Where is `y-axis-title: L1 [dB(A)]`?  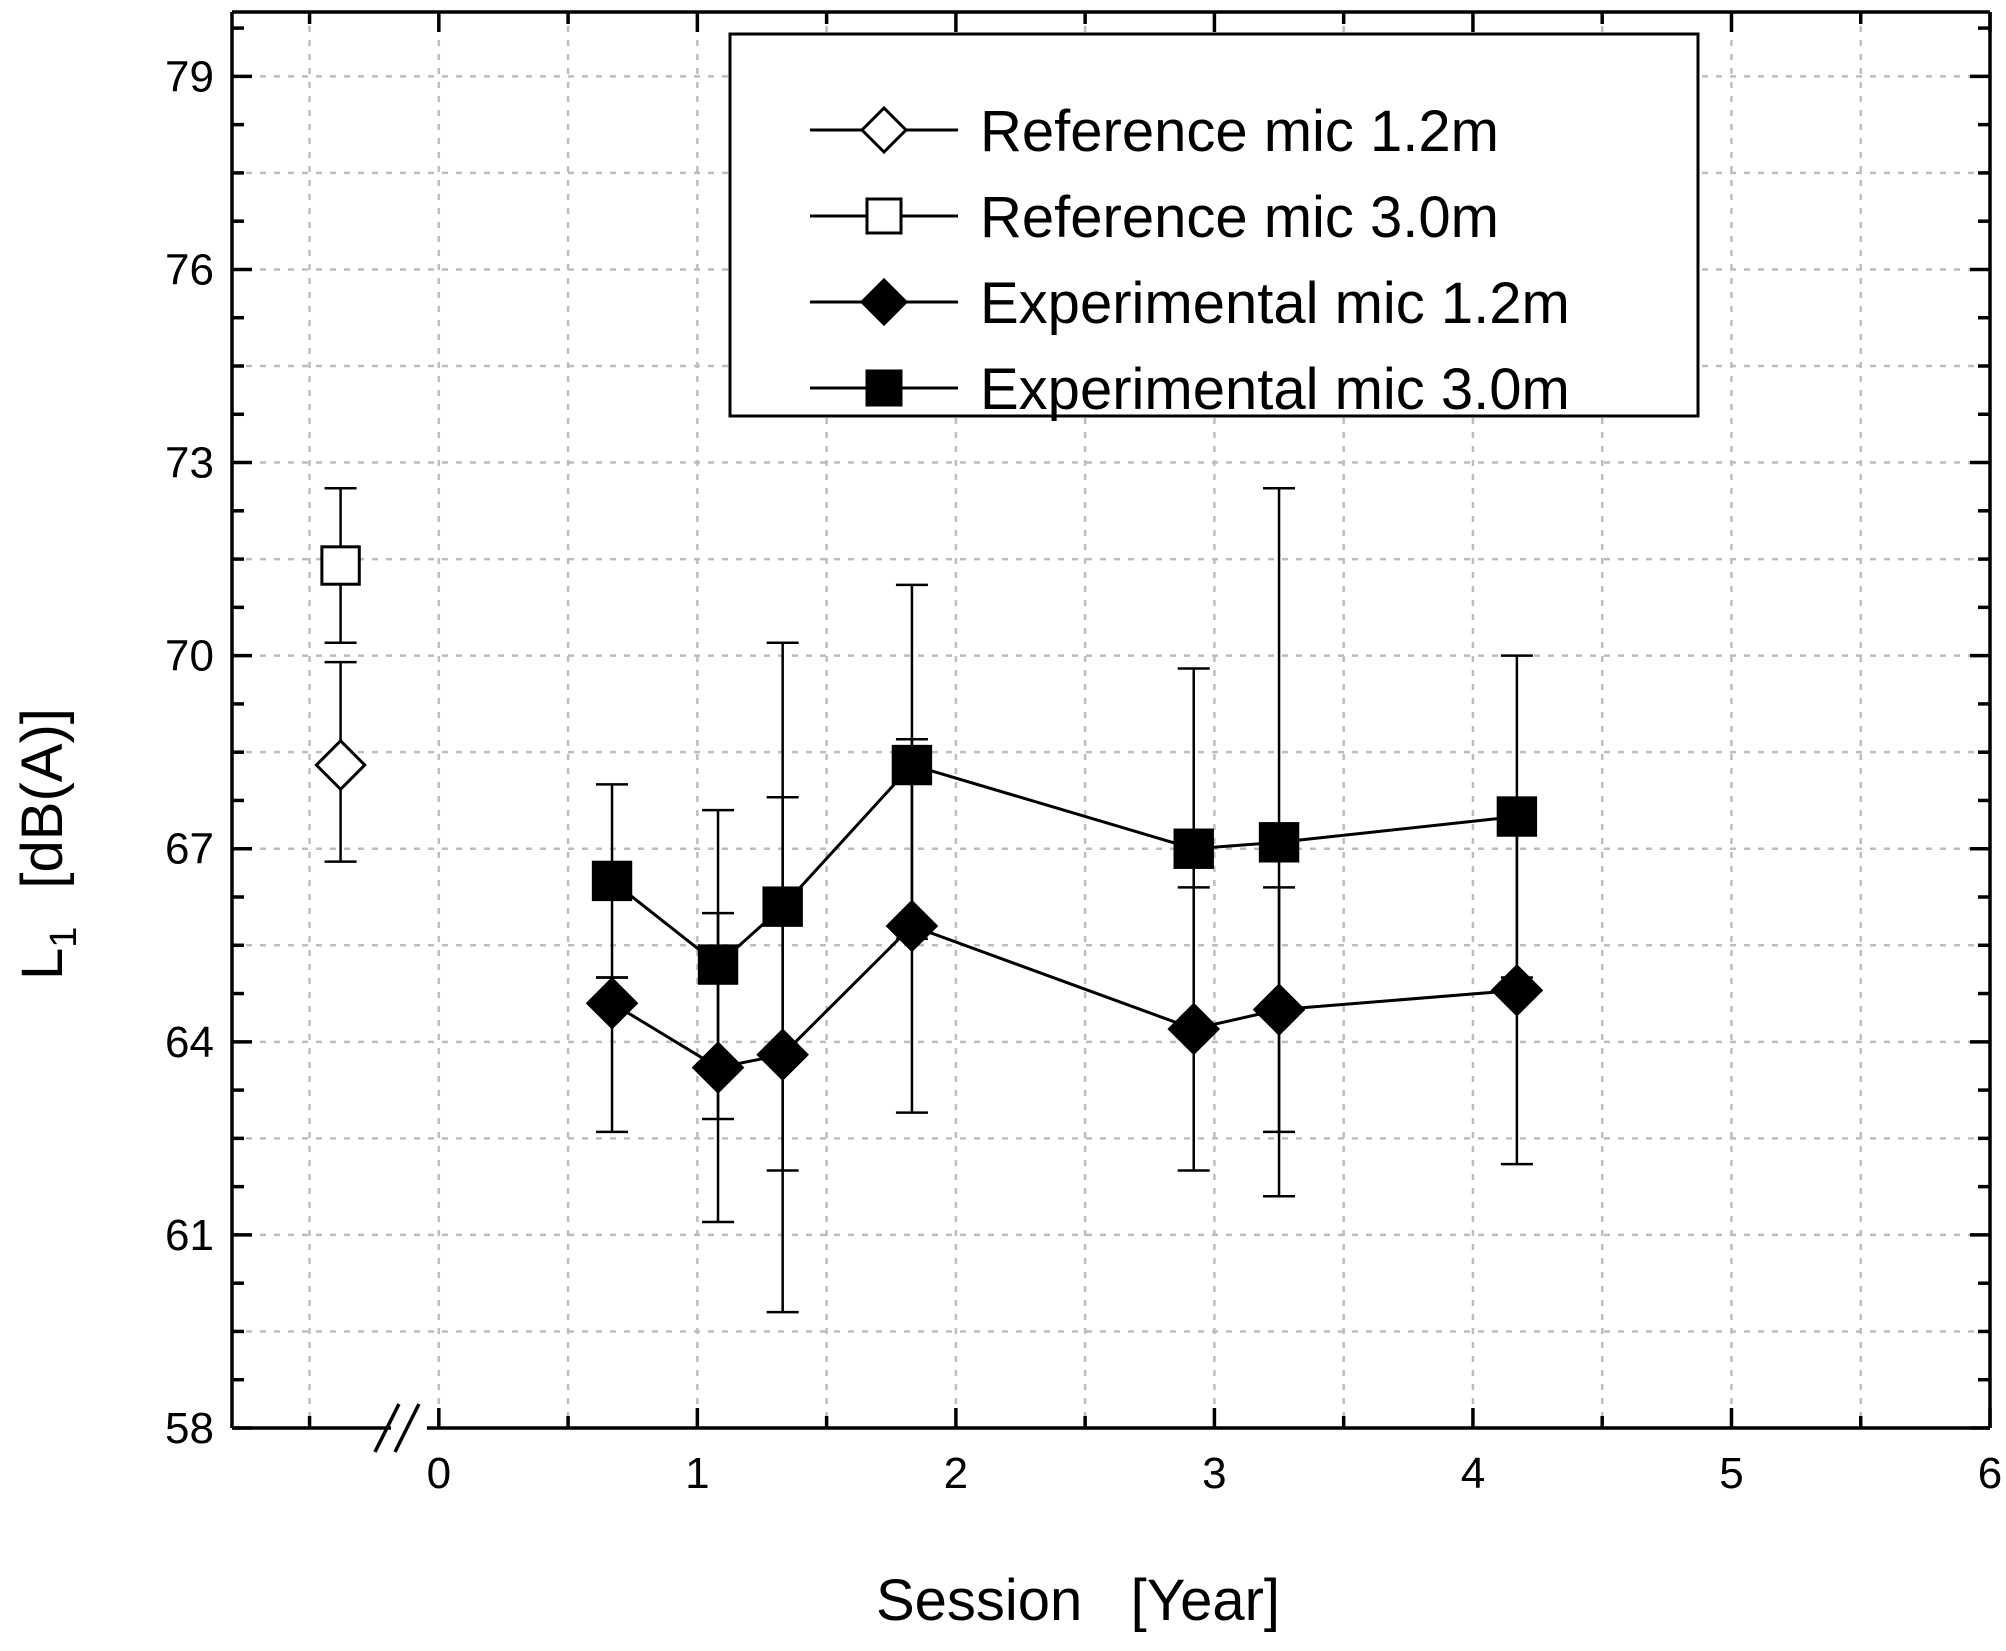 y-axis-title: L1 [dB(A)] is located at coordinates (47, 844).